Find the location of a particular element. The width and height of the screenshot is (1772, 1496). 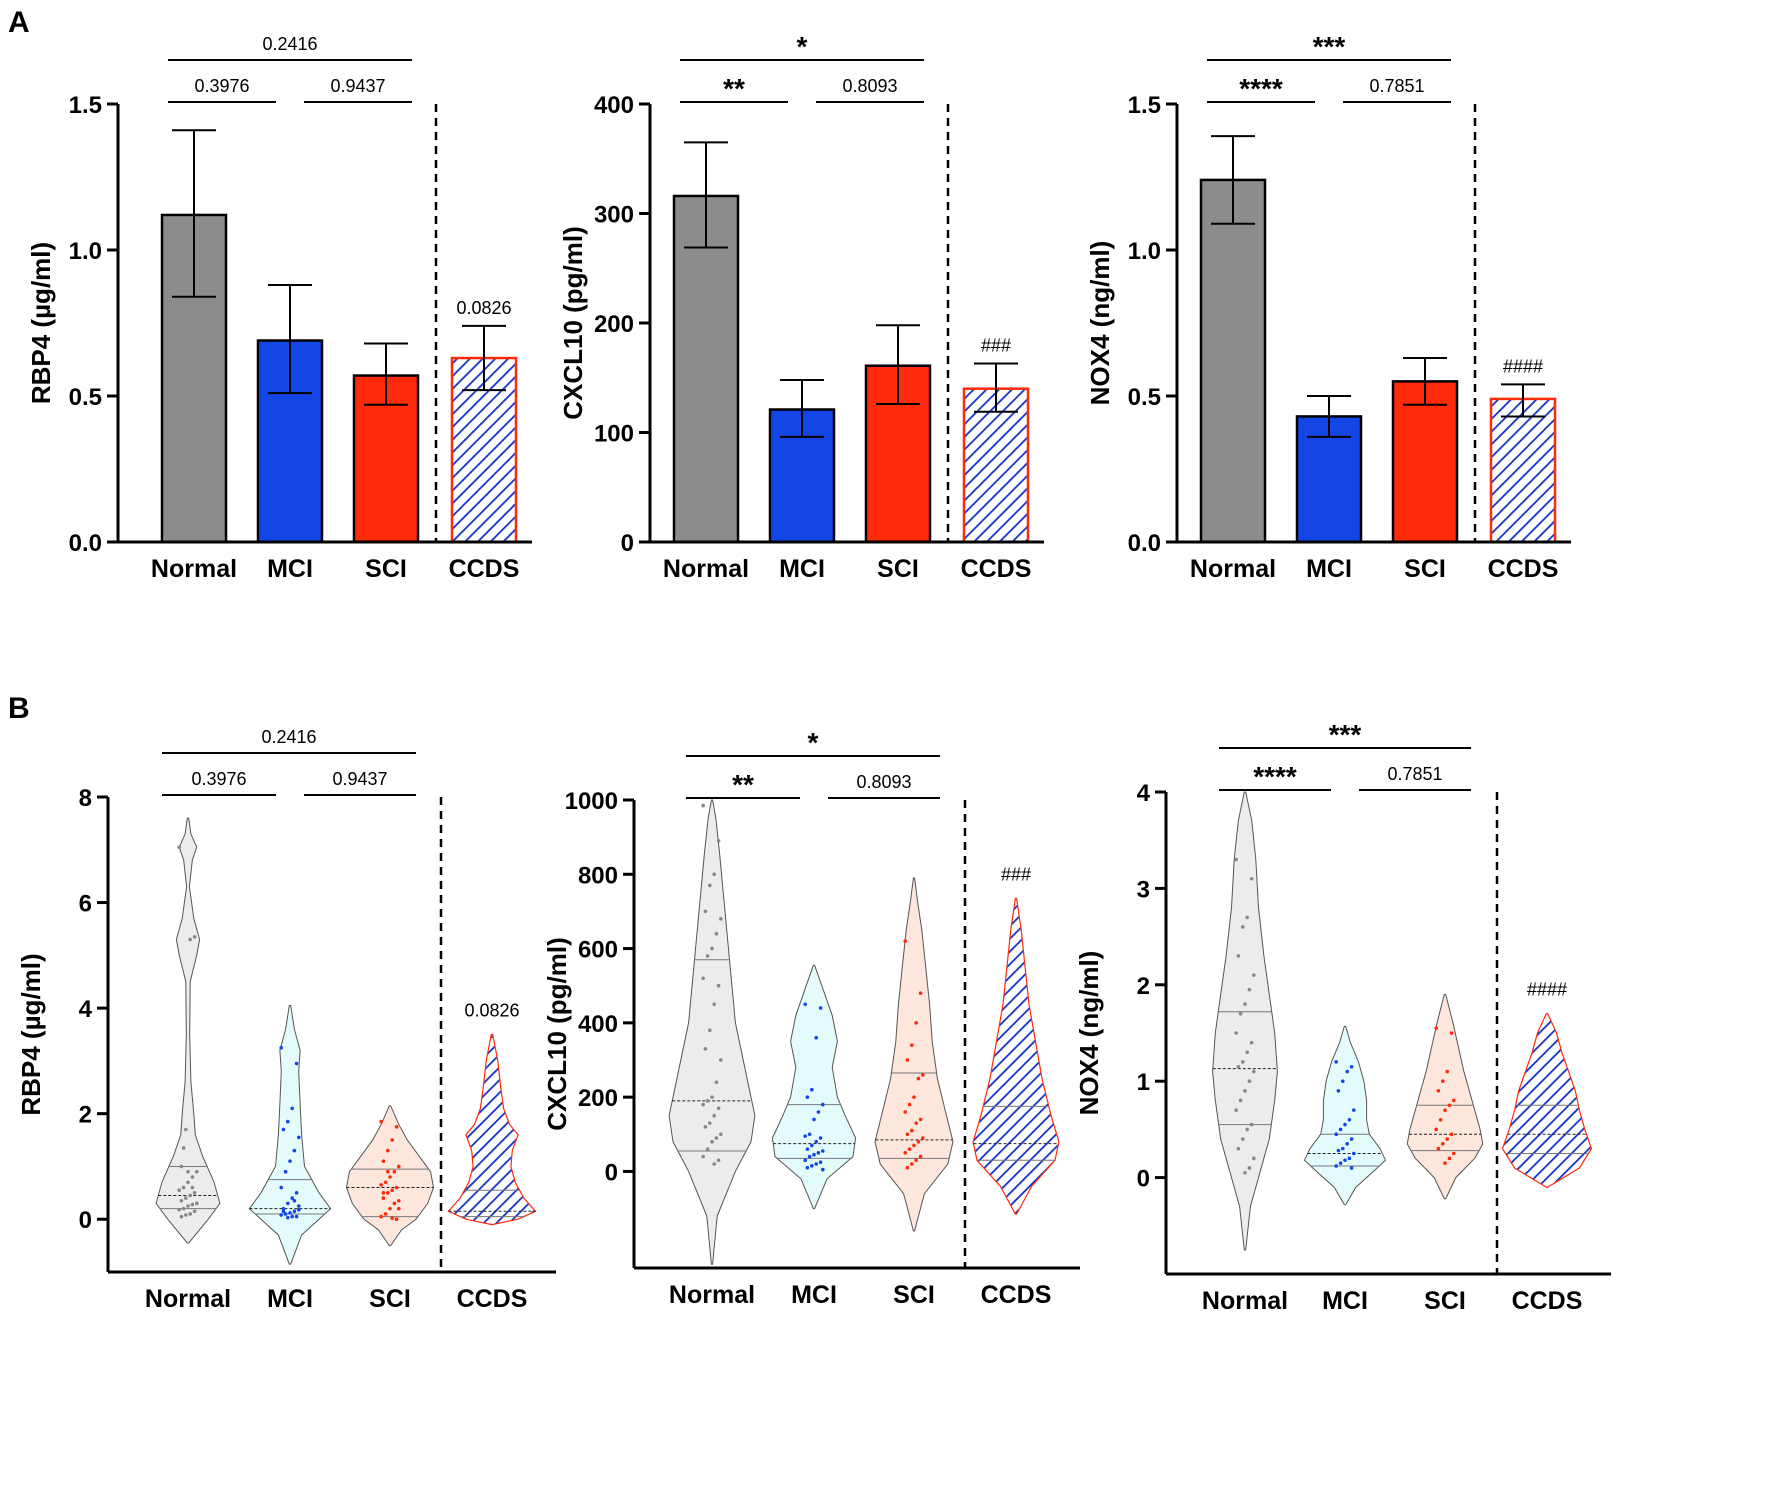

y-axis-label: NOX4 (ng/ml) is located at coordinates (1089, 1033).